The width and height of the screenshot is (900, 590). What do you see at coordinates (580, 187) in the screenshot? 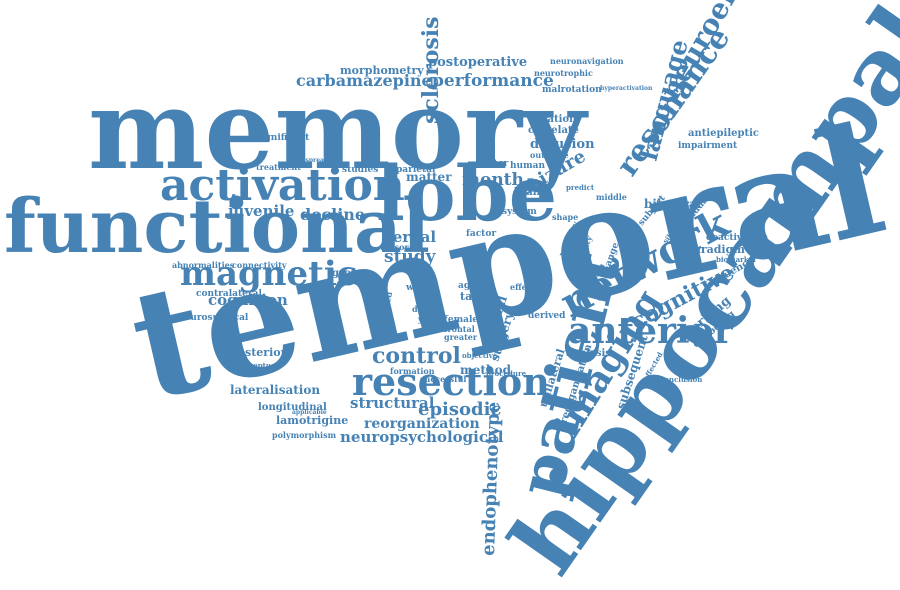
I see `word-predict: predict` at bounding box center [580, 187].